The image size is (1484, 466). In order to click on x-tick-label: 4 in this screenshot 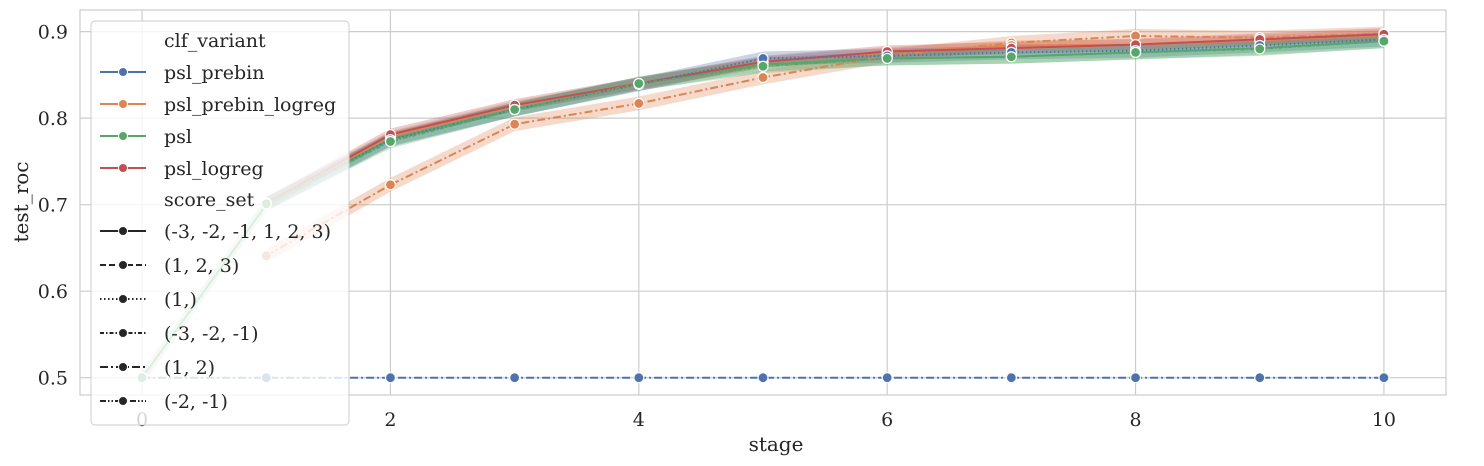, I will do `click(639, 420)`.